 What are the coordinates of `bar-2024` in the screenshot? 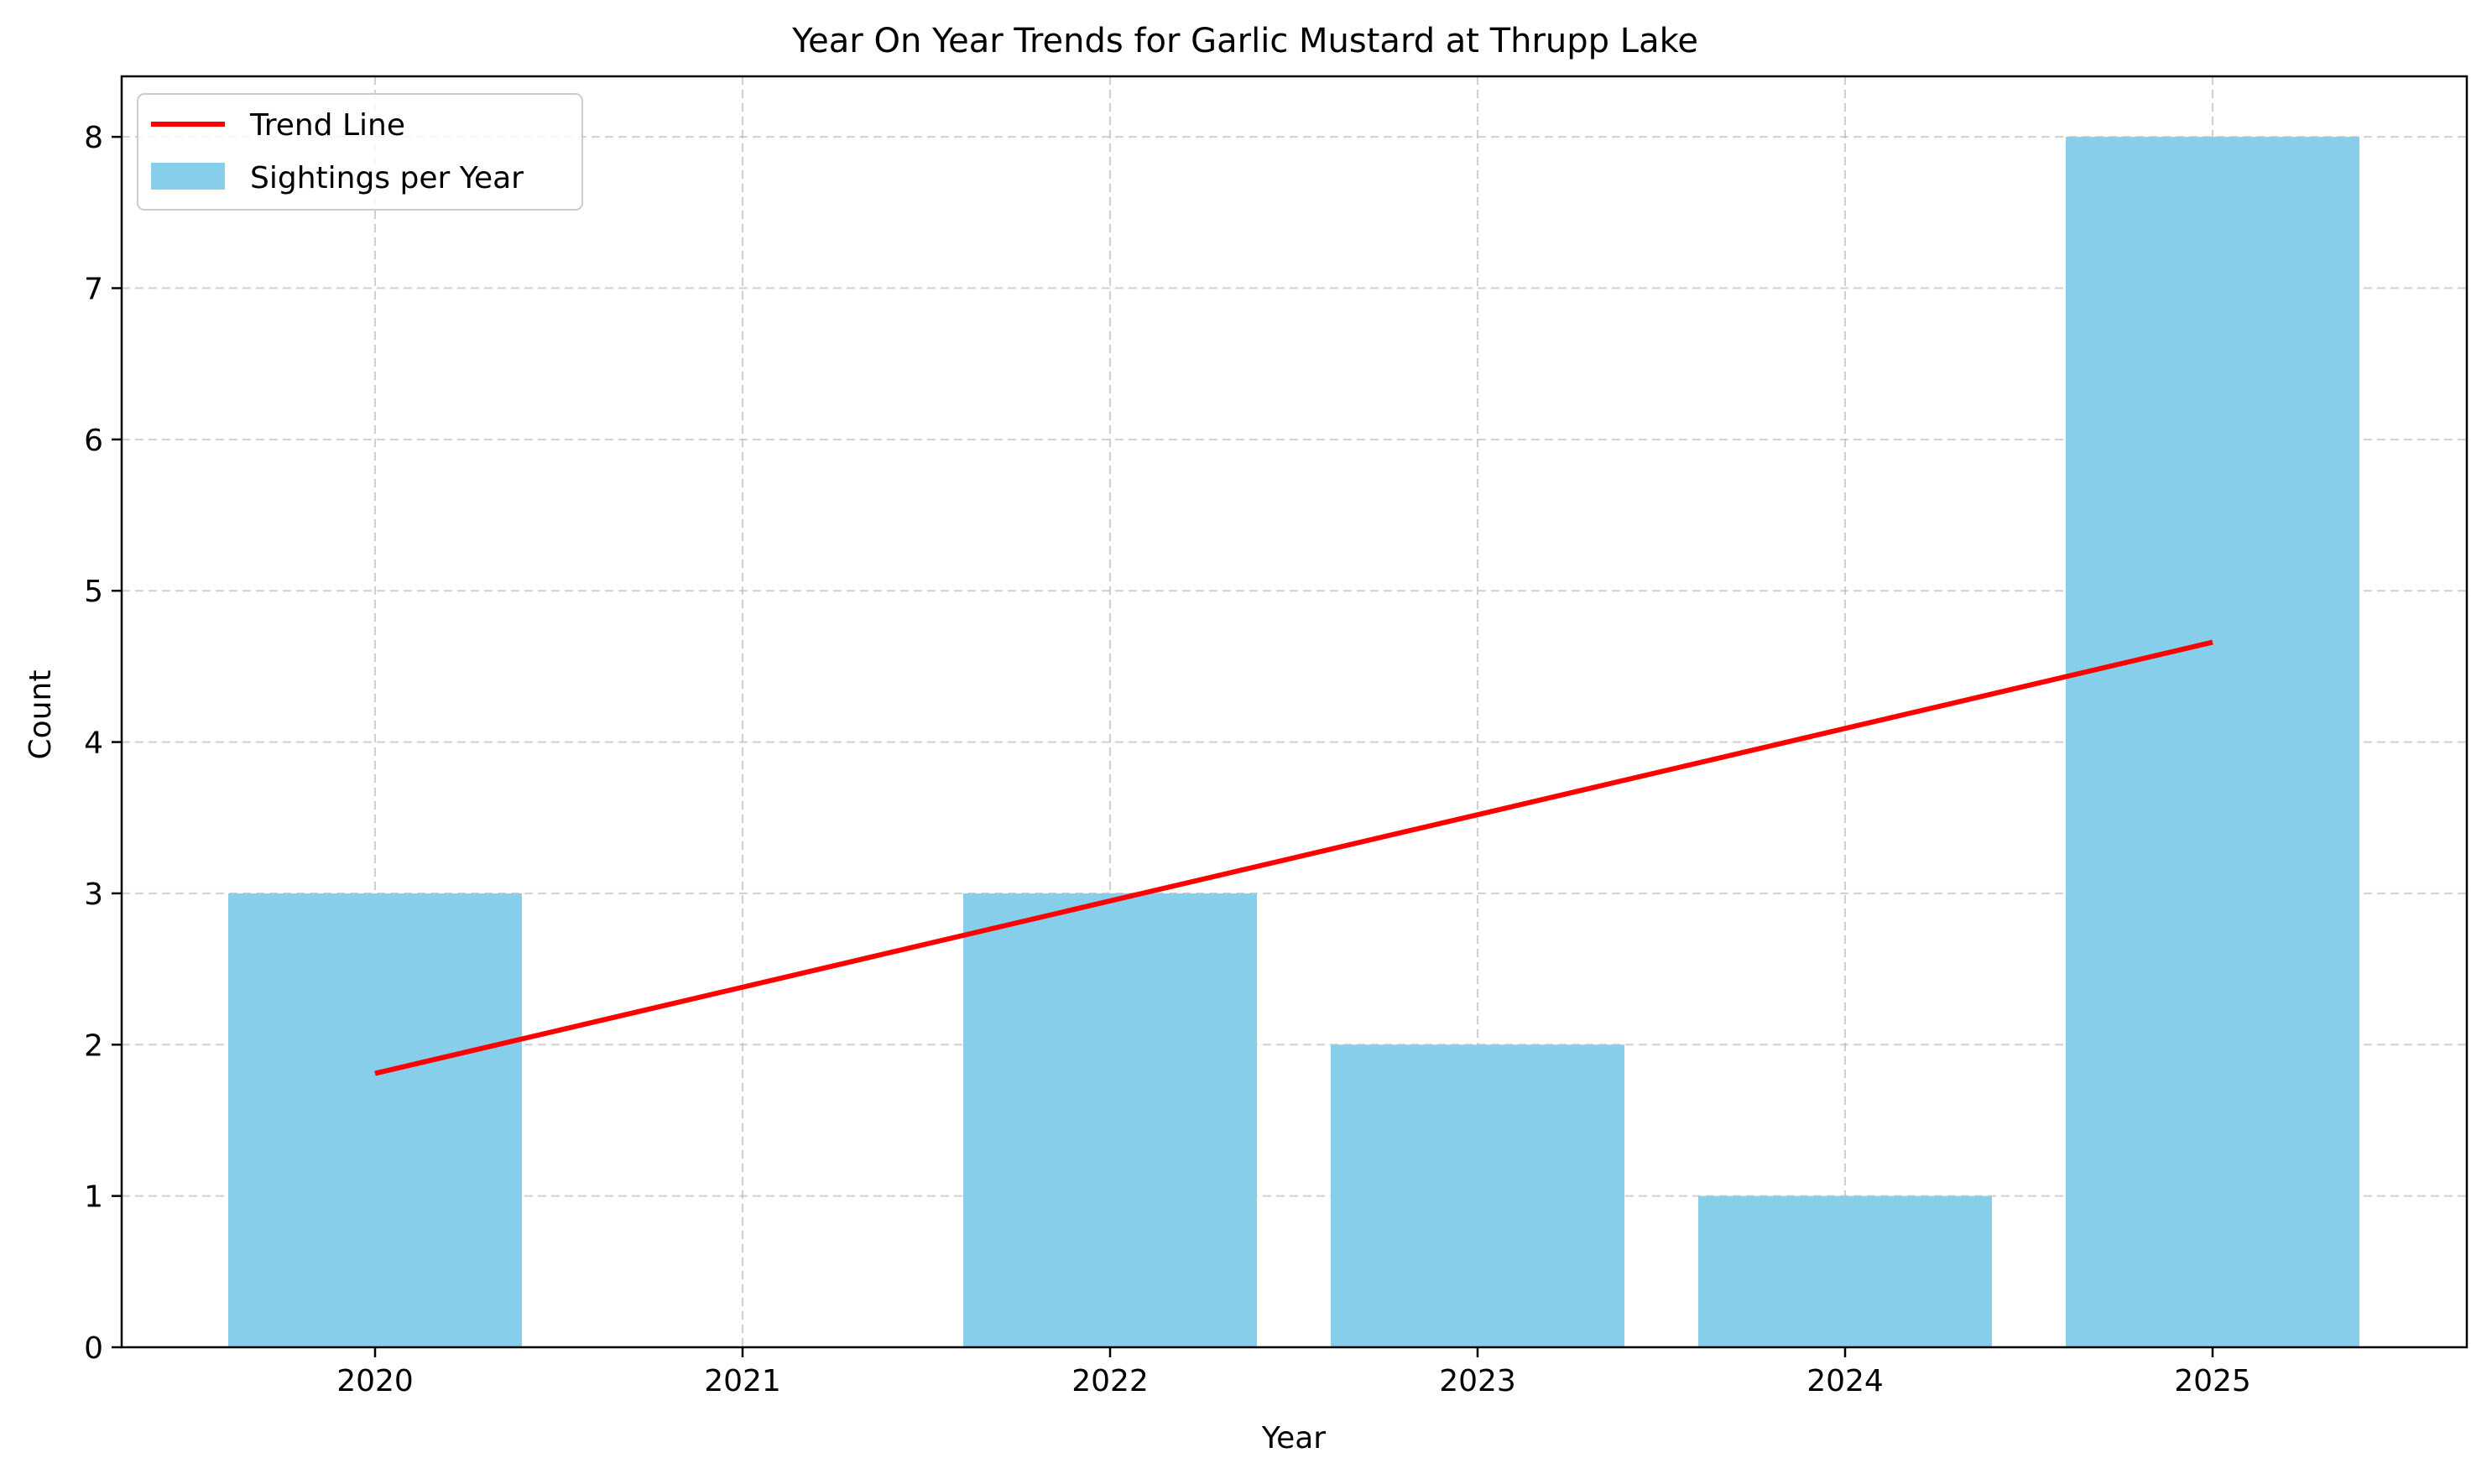 It's located at (1845, 1271).